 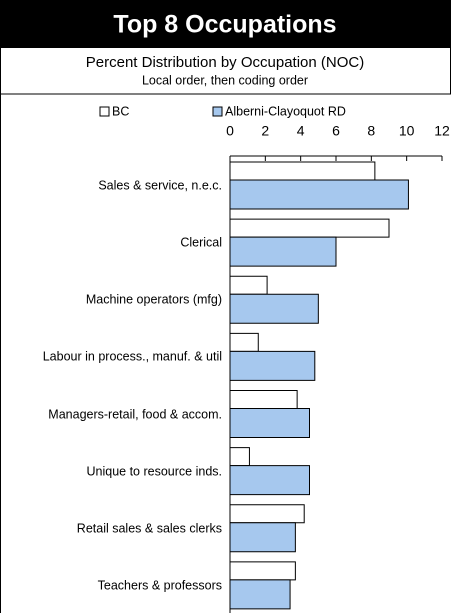 What do you see at coordinates (301, 131) in the screenshot?
I see `x-tick-label: 4` at bounding box center [301, 131].